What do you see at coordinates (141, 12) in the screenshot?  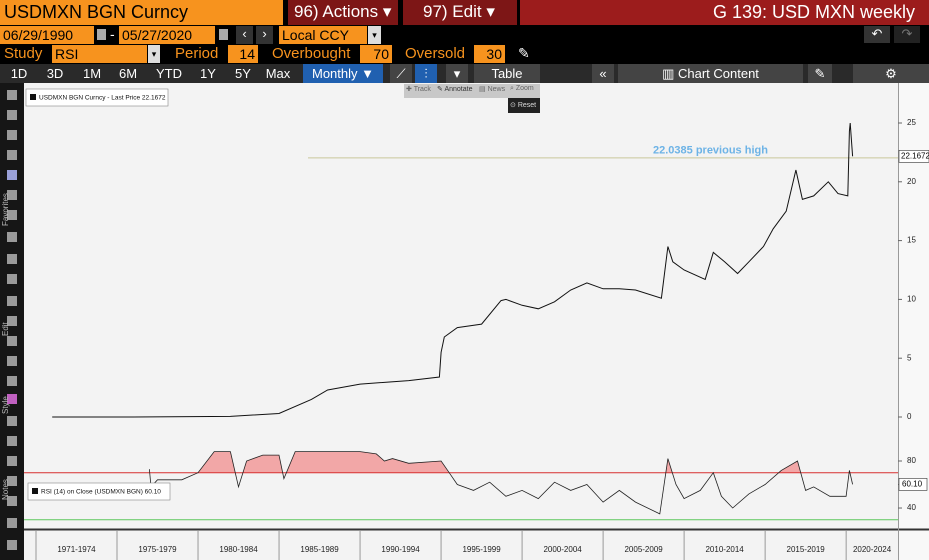 I see `security-field: USDMXN BGN Curncy` at bounding box center [141, 12].